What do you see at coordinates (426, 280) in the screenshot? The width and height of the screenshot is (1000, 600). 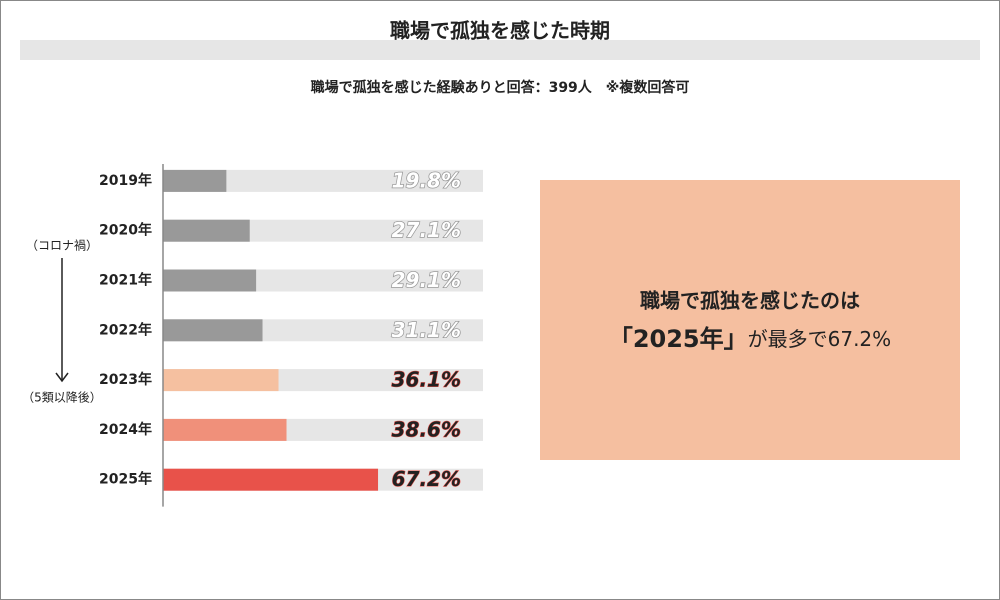 I see `value-label: 29.1%` at bounding box center [426, 280].